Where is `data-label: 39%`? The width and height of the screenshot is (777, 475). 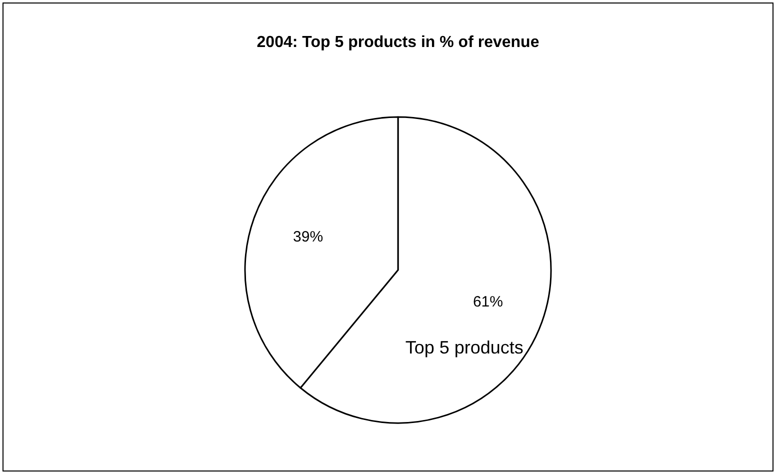
data-label: 39% is located at coordinates (308, 237).